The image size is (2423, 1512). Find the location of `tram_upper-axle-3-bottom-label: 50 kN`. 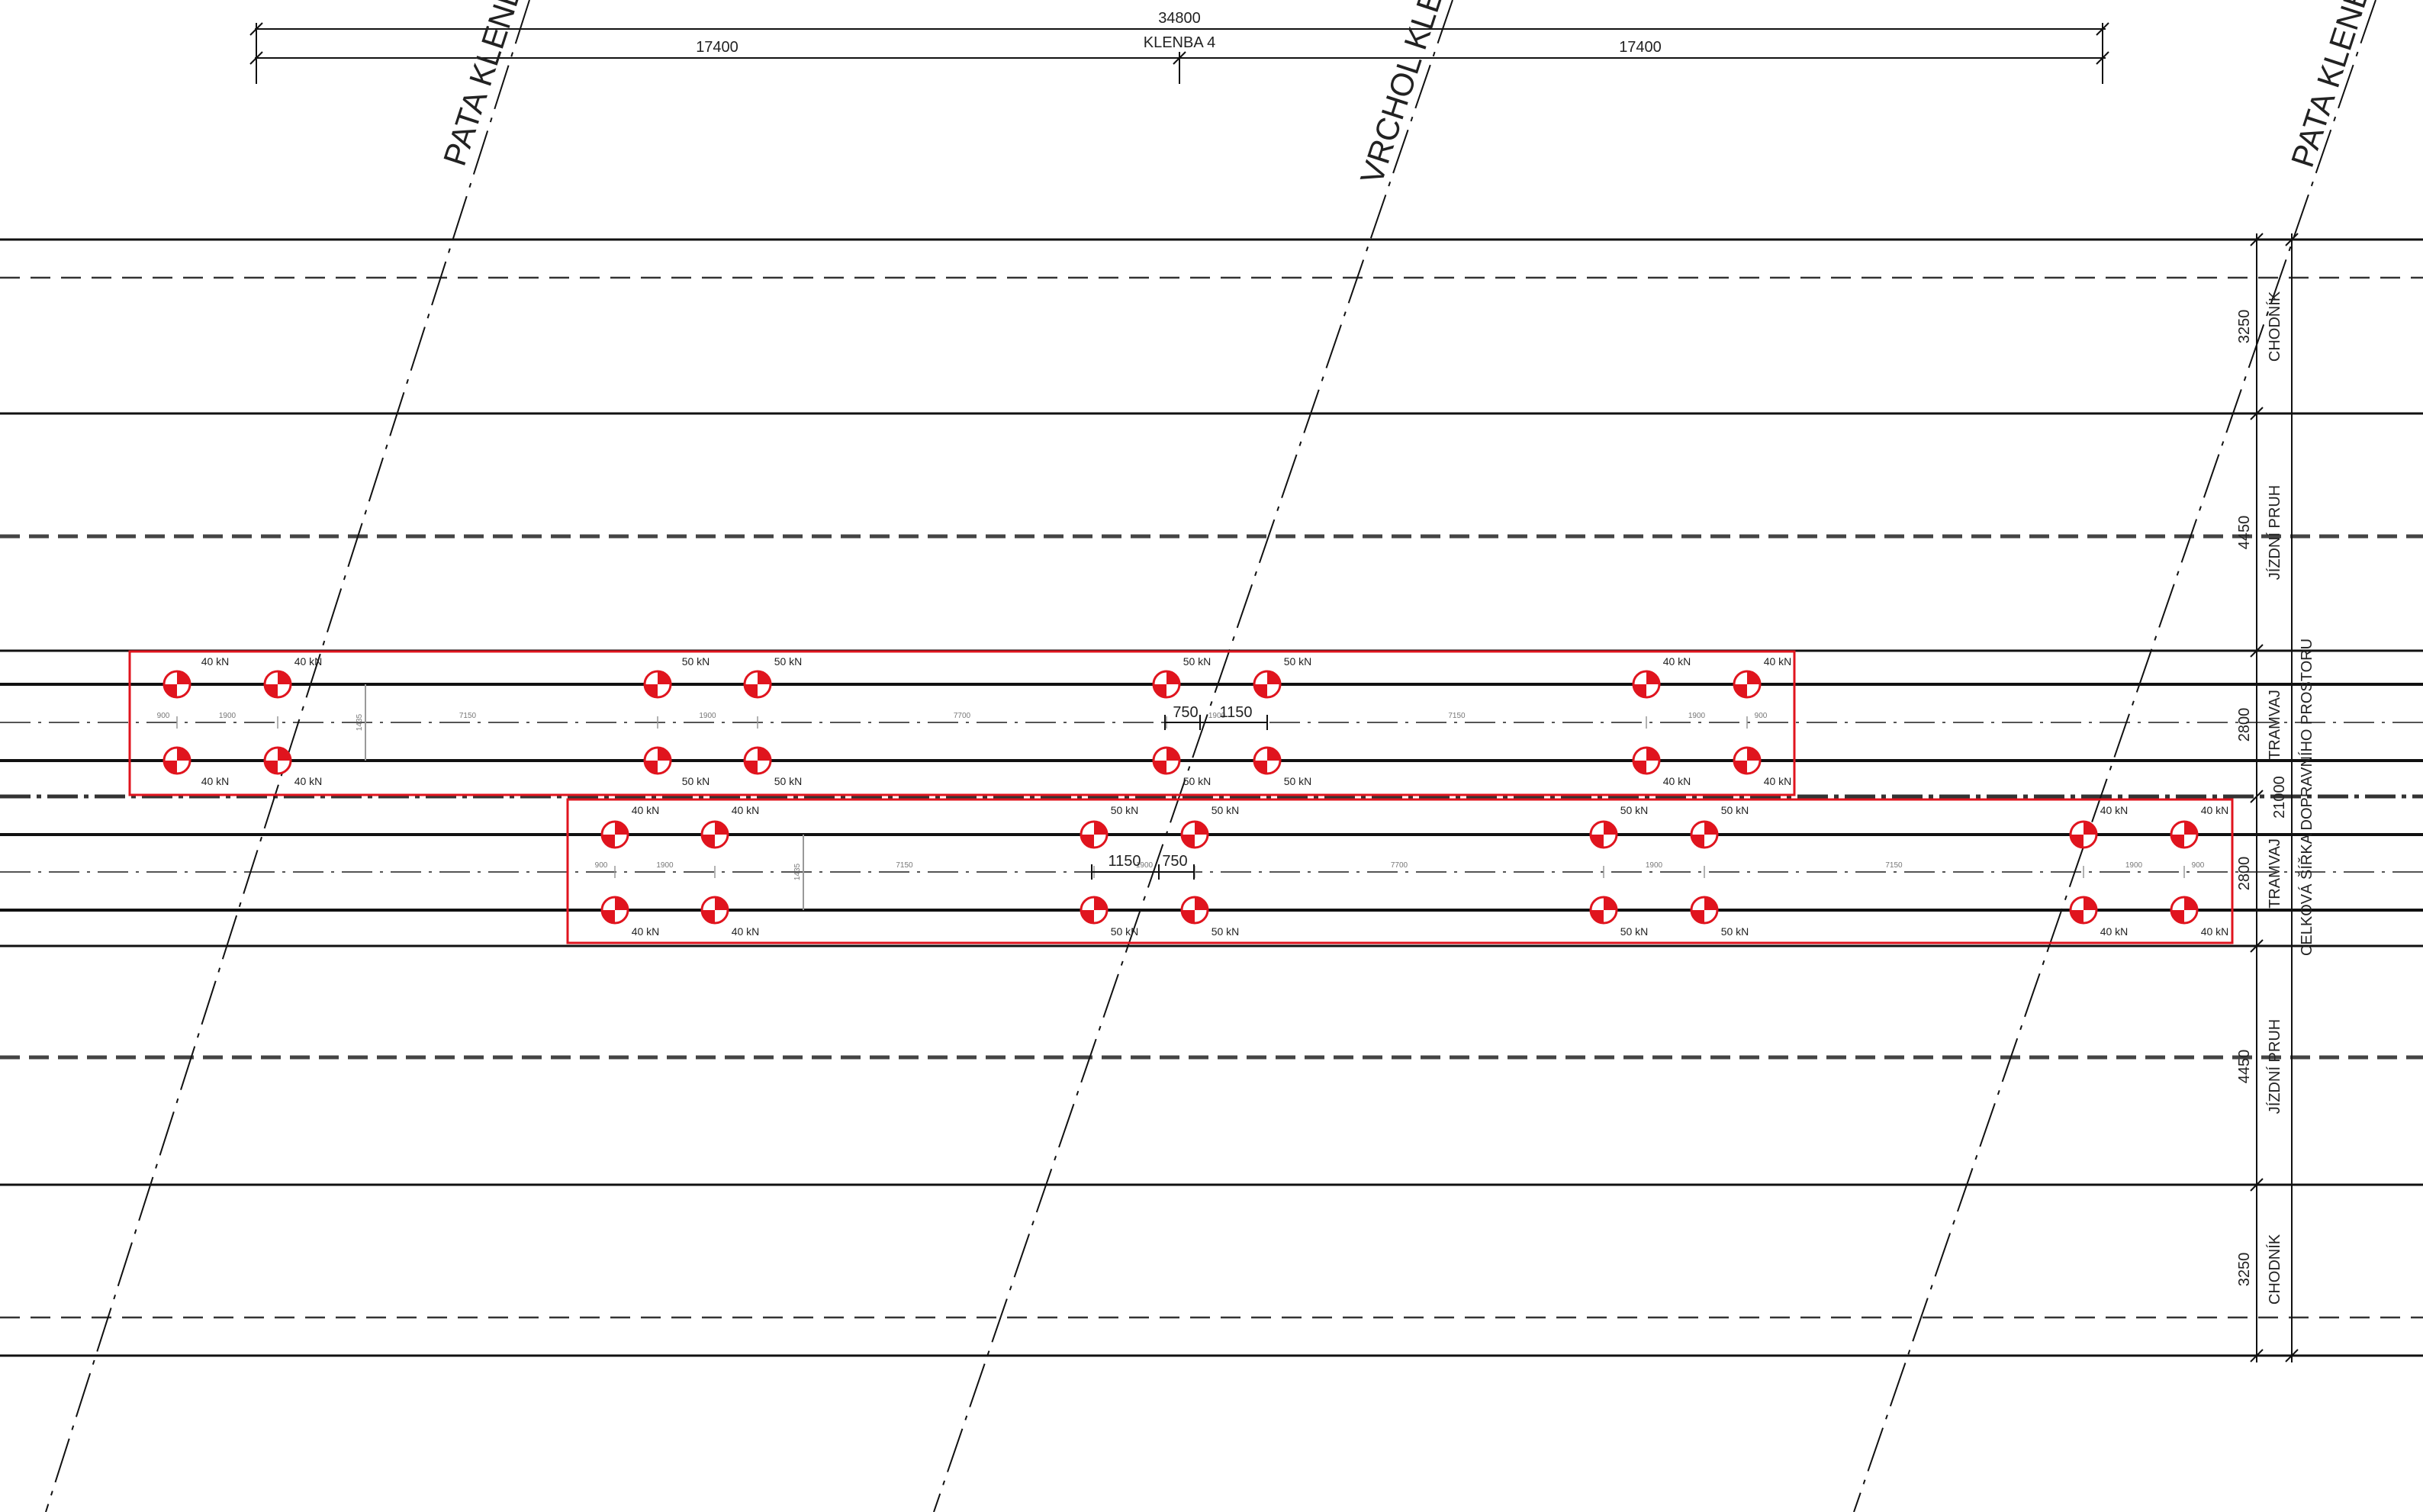

tram_upper-axle-3-bottom-label: 50 kN is located at coordinates (696, 781).